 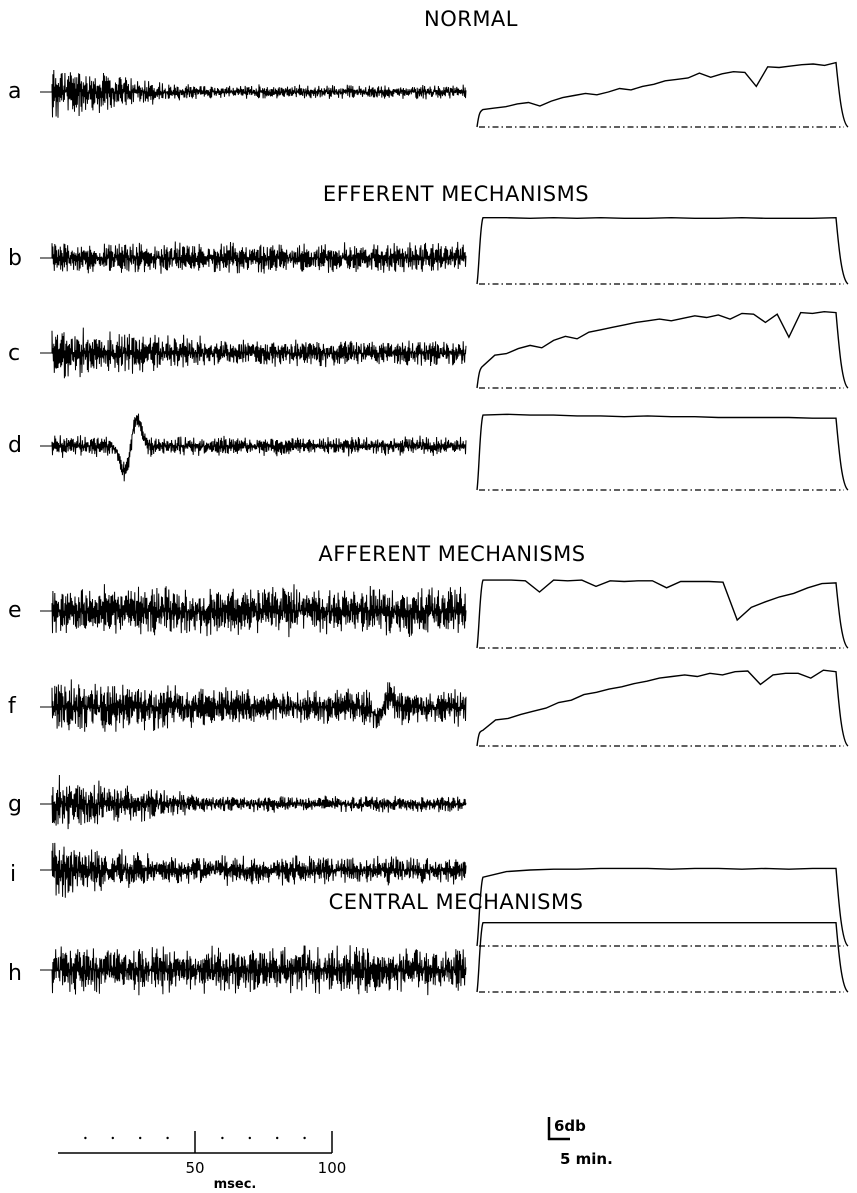 I want to click on trend-trace-c, so click(x=662, y=349).